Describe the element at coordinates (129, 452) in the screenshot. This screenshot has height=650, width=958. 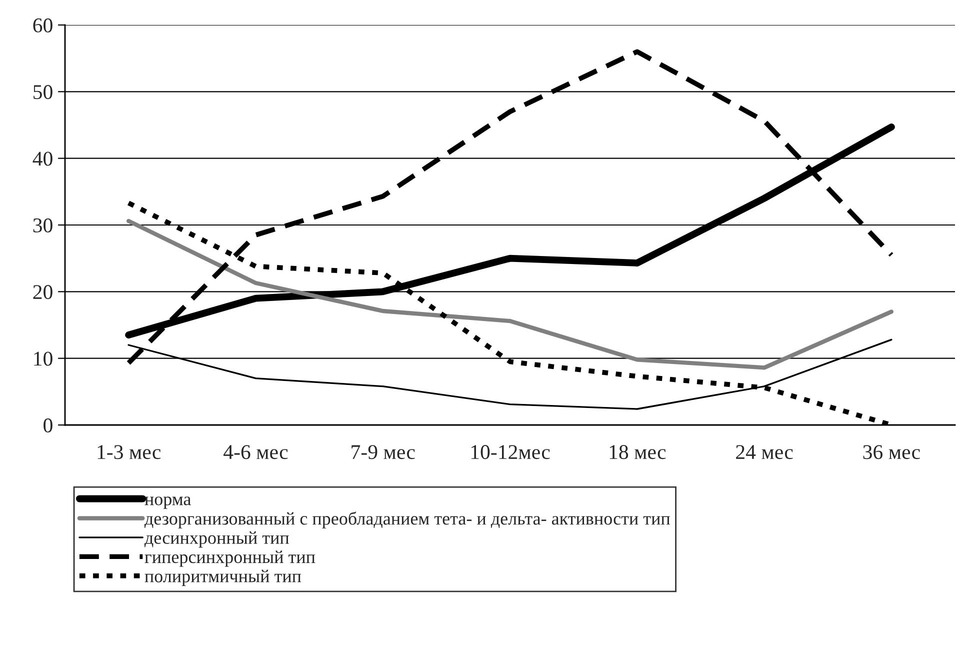
I see `x-tick-label: 1-3 мес` at that location.